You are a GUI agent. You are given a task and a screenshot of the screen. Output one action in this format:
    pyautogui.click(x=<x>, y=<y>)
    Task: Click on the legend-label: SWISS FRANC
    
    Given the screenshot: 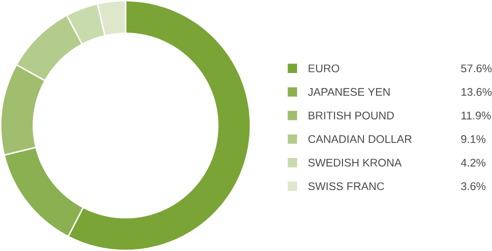 What is the action you would take?
    pyautogui.click(x=346, y=186)
    